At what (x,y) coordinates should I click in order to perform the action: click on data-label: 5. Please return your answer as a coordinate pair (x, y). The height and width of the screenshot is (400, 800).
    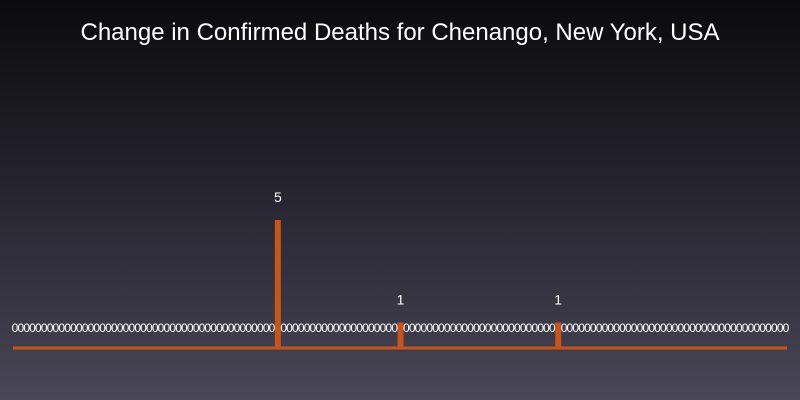
    Looking at the image, I should click on (278, 197).